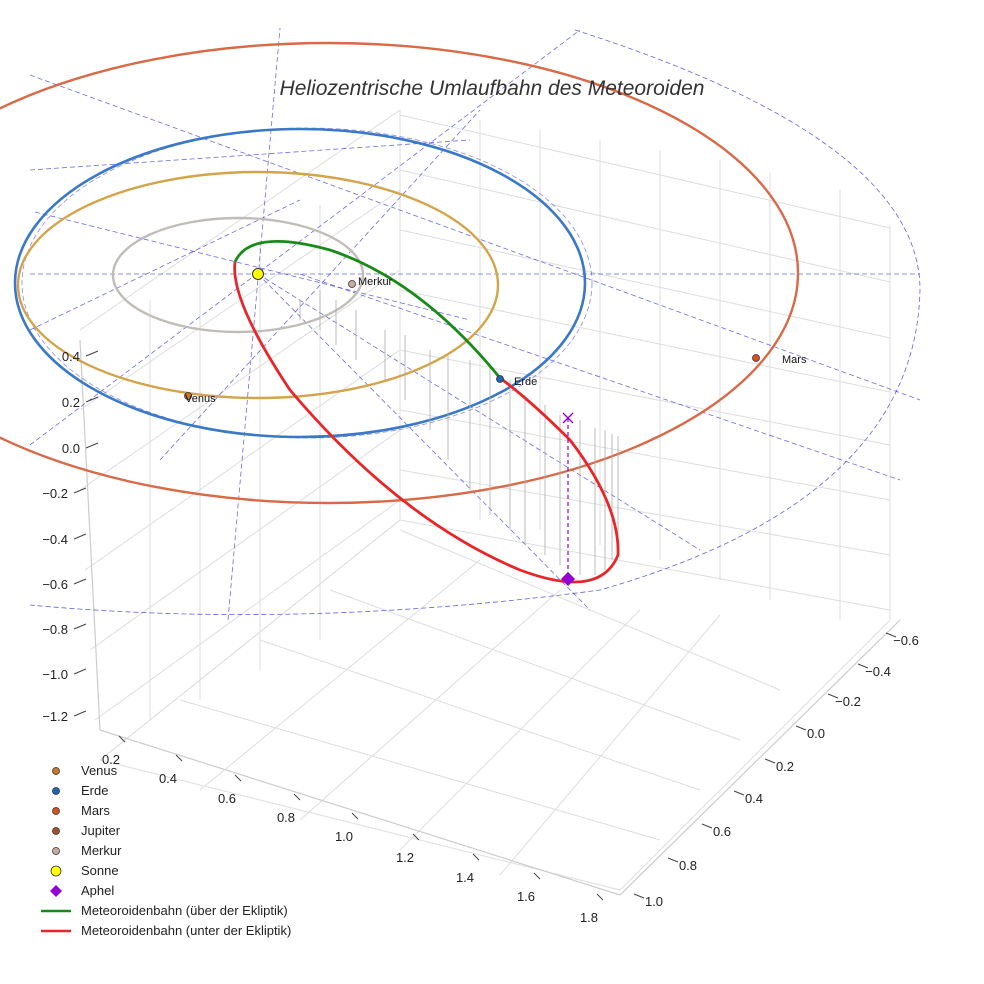 This screenshot has width=984, height=984. I want to click on legend-item: Mars, so click(81, 810).